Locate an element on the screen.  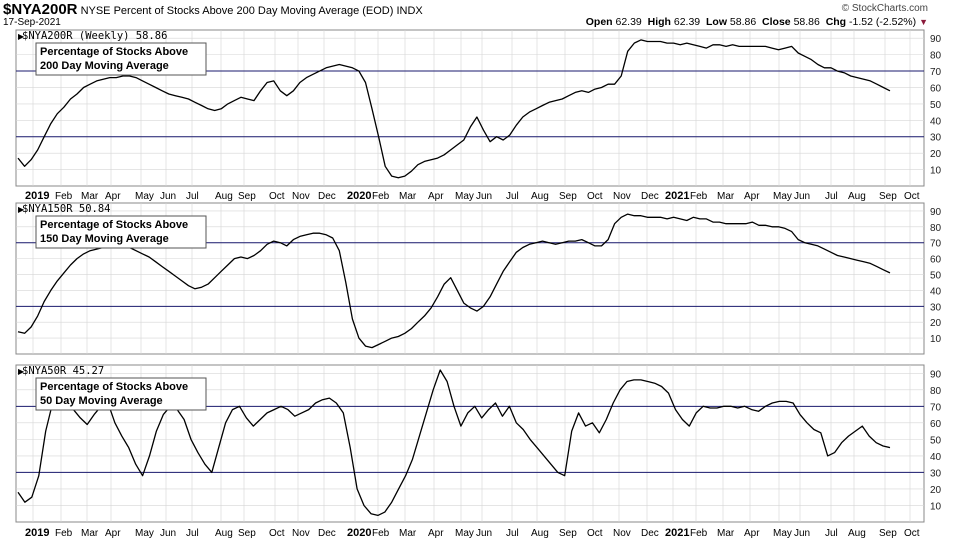
chart-date: 17-Sep-2021 is located at coordinates (32, 22).